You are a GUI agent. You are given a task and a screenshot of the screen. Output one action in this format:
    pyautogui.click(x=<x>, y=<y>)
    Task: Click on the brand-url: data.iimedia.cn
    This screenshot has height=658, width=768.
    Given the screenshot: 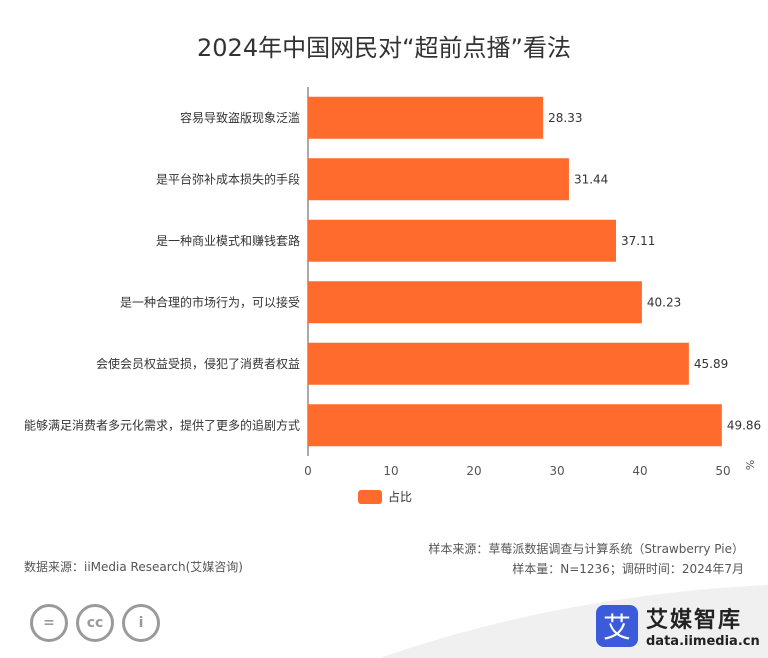 What is the action you would take?
    pyautogui.click(x=703, y=641)
    